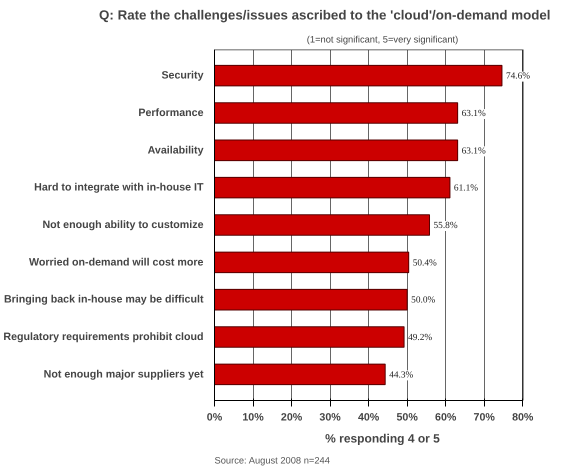 This screenshot has width=564, height=476. Describe the element at coordinates (116, 262) in the screenshot. I see `y-tick-label: Worried on-demand will cost more` at that location.